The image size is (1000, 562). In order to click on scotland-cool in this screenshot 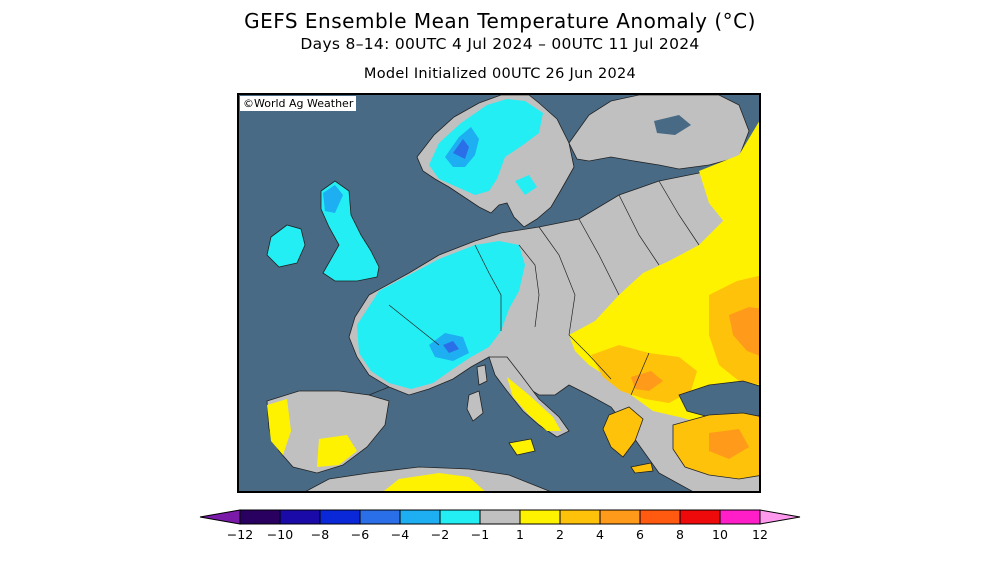, I will do `click(333, 199)`.